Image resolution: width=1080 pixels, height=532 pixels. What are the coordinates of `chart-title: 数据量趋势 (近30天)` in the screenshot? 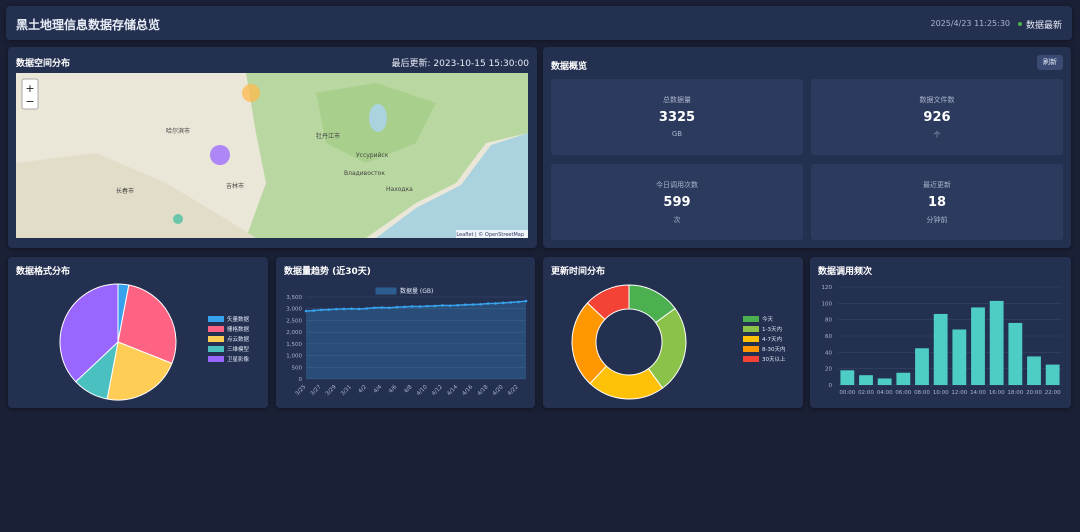 It's located at (327, 271).